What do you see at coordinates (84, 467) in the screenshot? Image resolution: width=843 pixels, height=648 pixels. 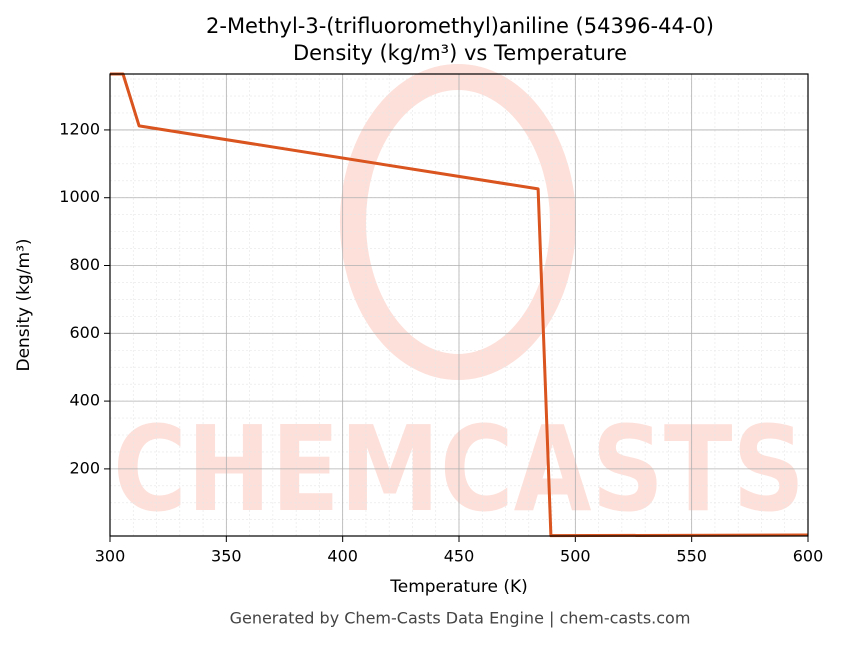 I see `y-tick-label: 200` at bounding box center [84, 467].